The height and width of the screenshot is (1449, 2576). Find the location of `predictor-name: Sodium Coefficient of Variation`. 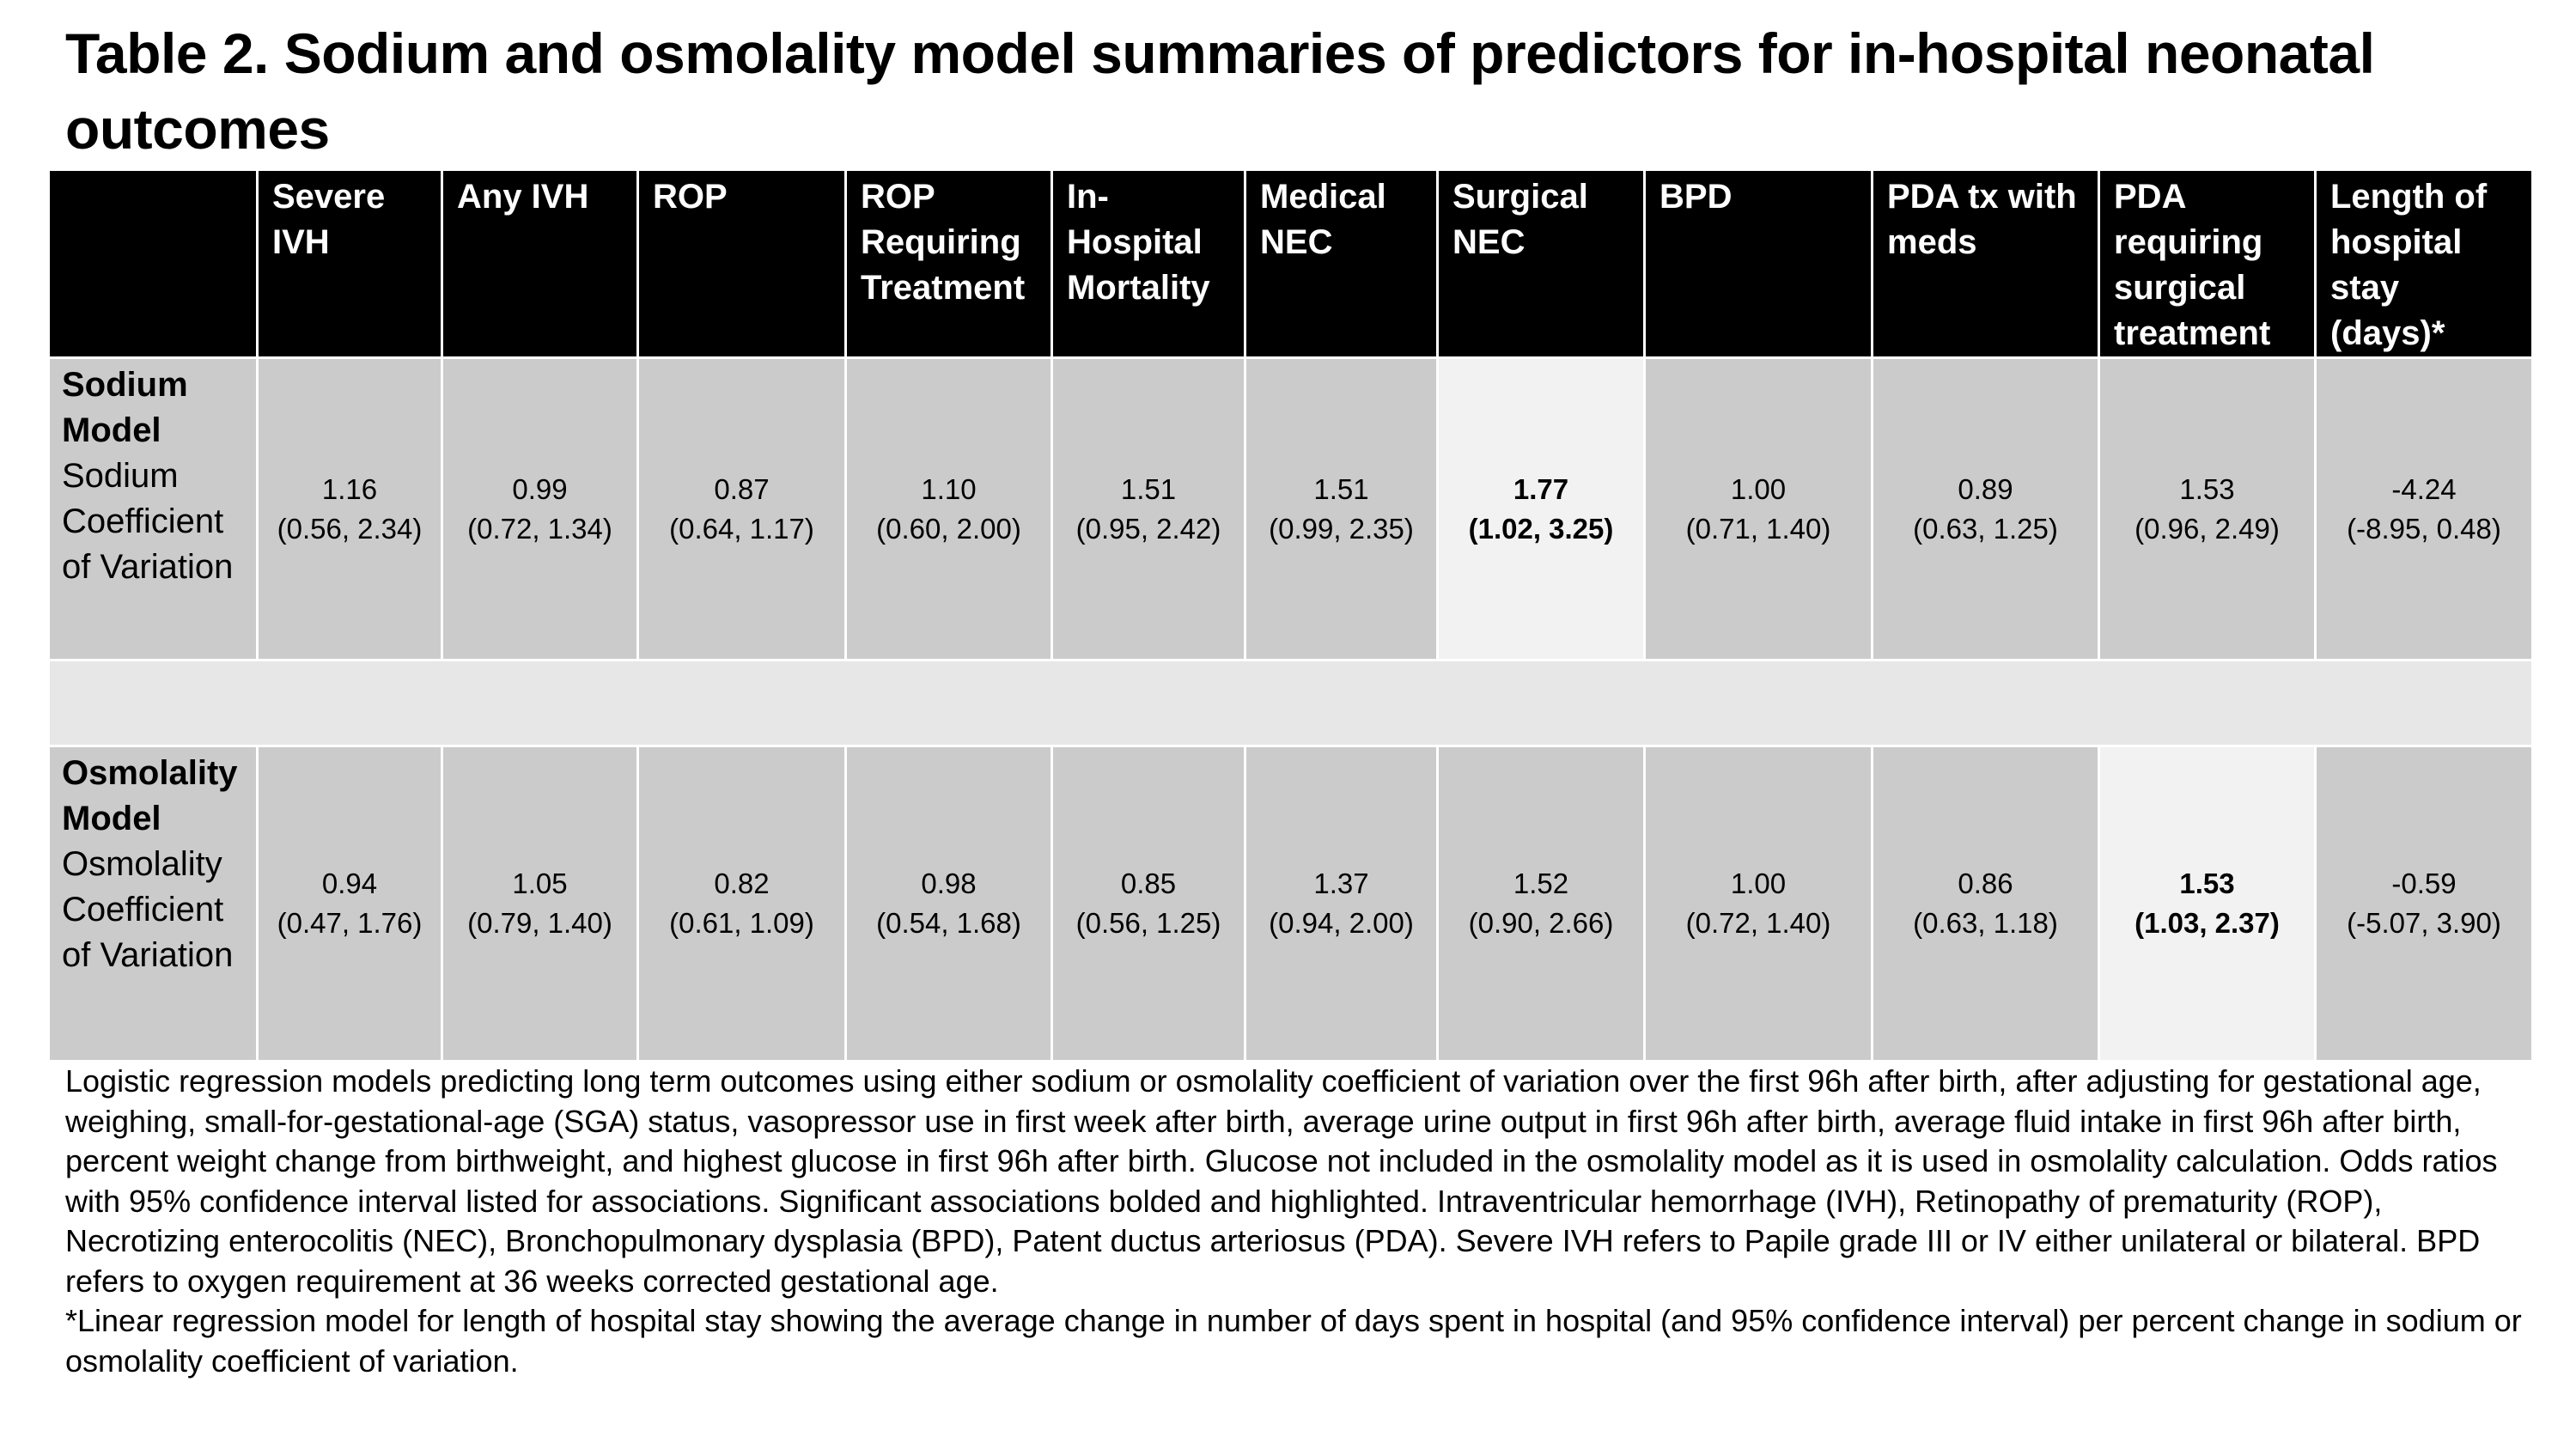

predictor-name: Sodium Coefficient of Variation is located at coordinates (148, 521).